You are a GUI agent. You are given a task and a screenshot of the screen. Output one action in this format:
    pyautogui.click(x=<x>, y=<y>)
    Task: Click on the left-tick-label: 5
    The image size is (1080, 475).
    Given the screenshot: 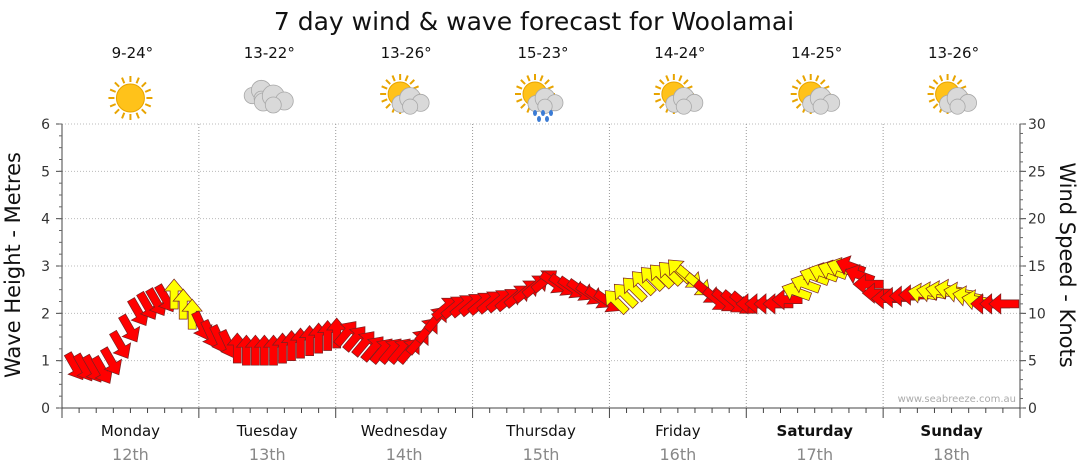 What is the action you would take?
    pyautogui.click(x=45, y=172)
    